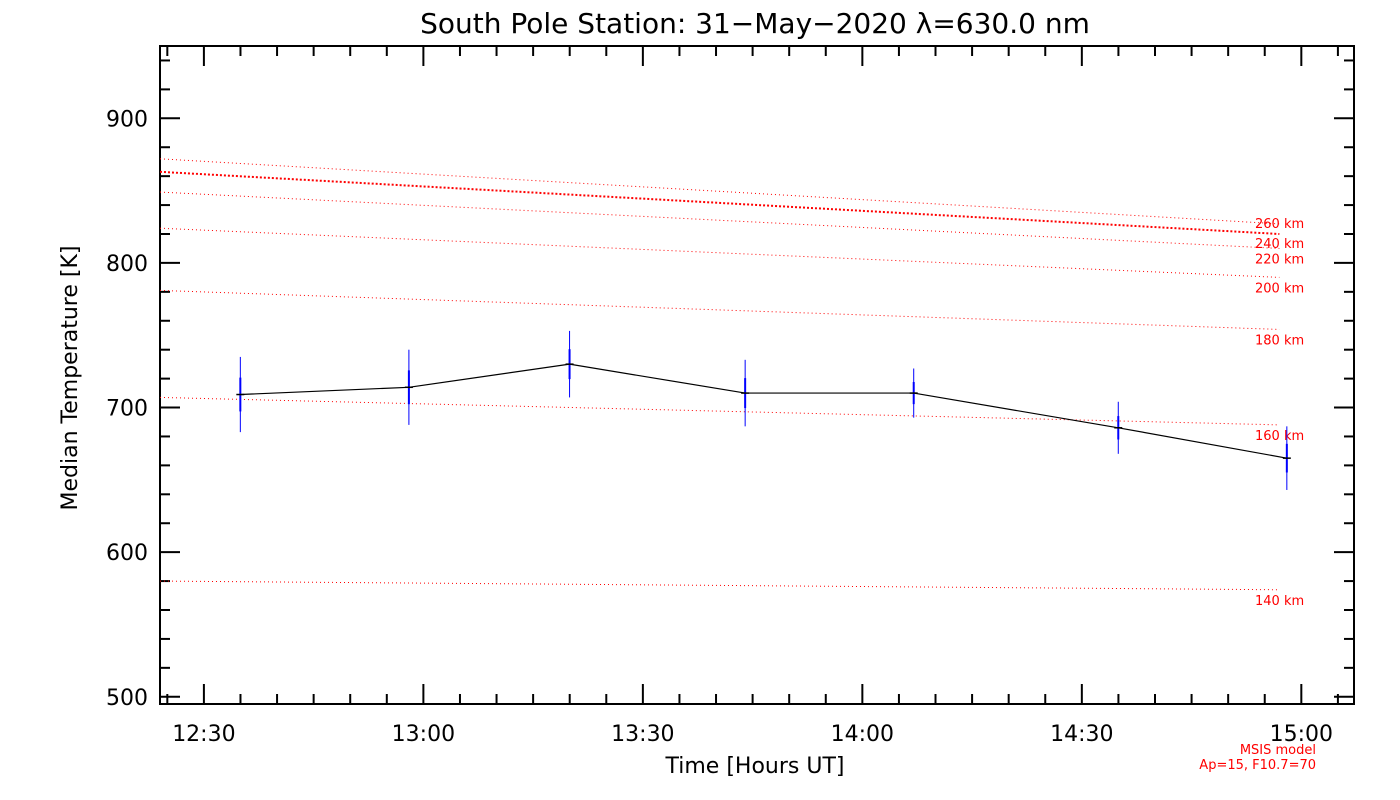  I want to click on msis-line-260-km, so click(719, 191).